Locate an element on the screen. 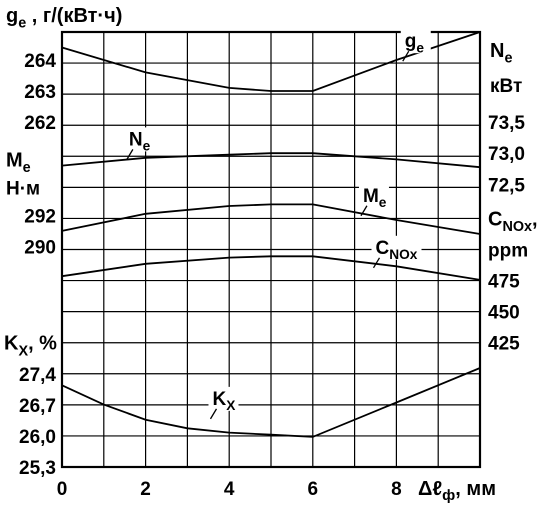 This screenshot has height=506, width=558. series-line-Ne is located at coordinates (271, 160).